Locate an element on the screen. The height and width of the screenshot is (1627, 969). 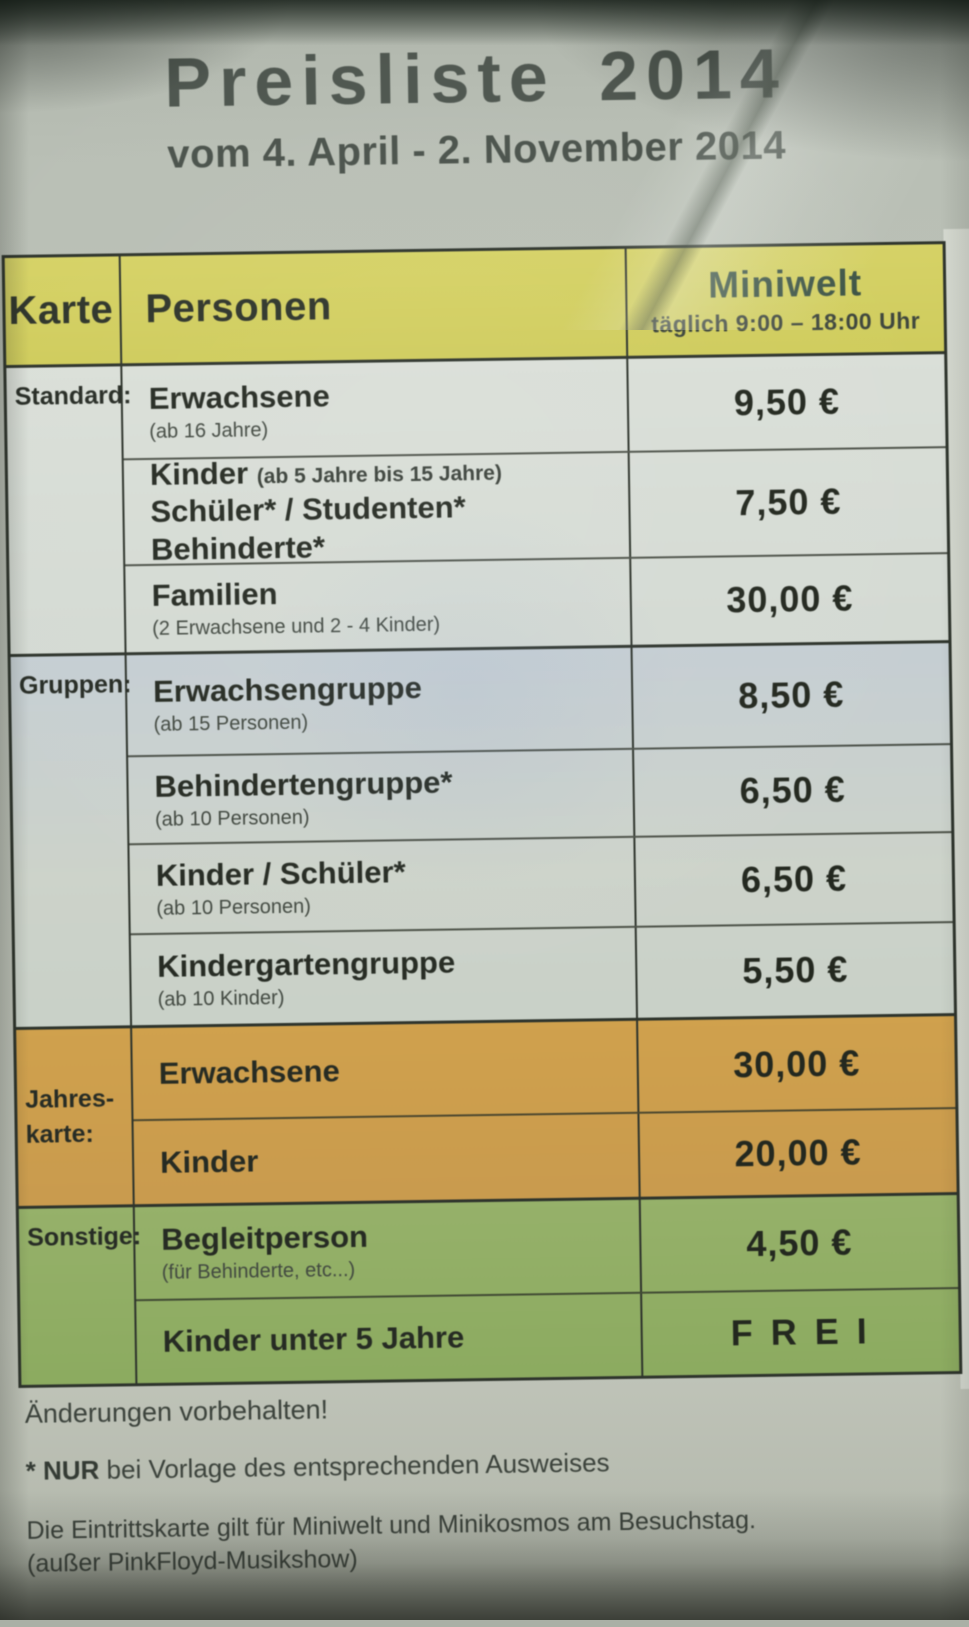
person-cell: Familien (2 Erwachsene und 2 - 4 Kinder) is located at coordinates (377, 605).